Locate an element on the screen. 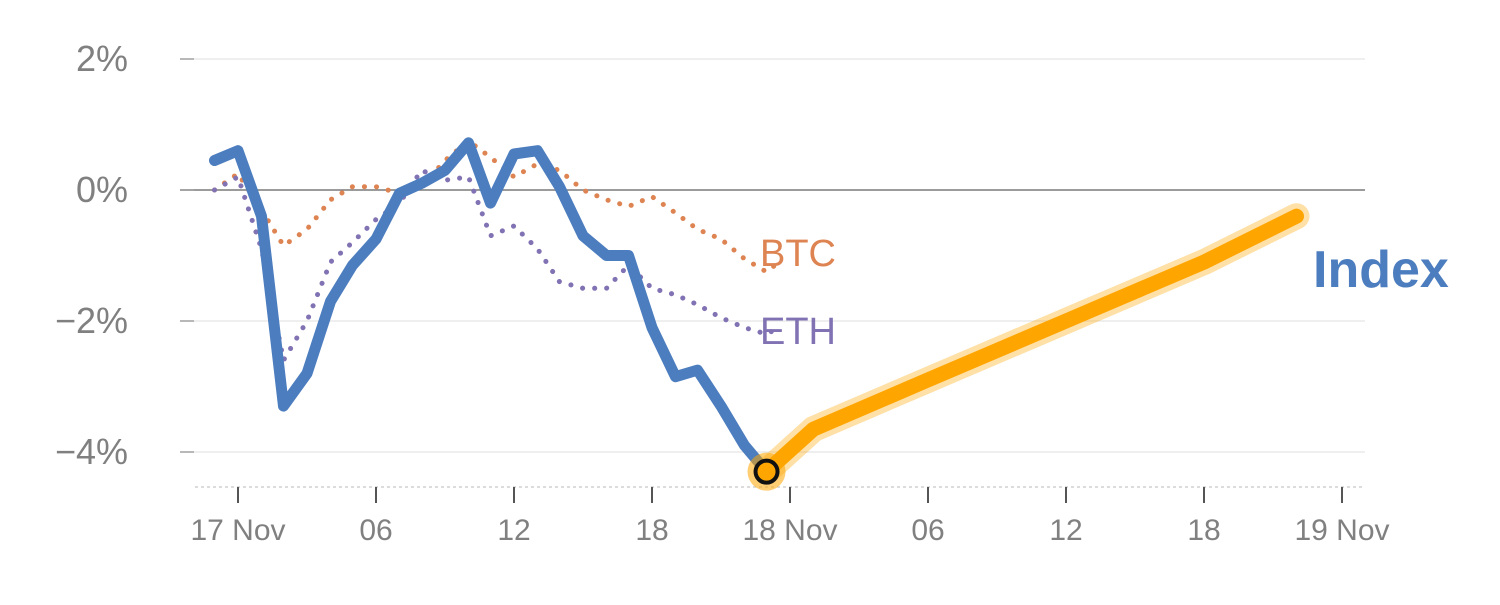 This screenshot has height=605, width=1500. series-line-eth is located at coordinates (497, 265).